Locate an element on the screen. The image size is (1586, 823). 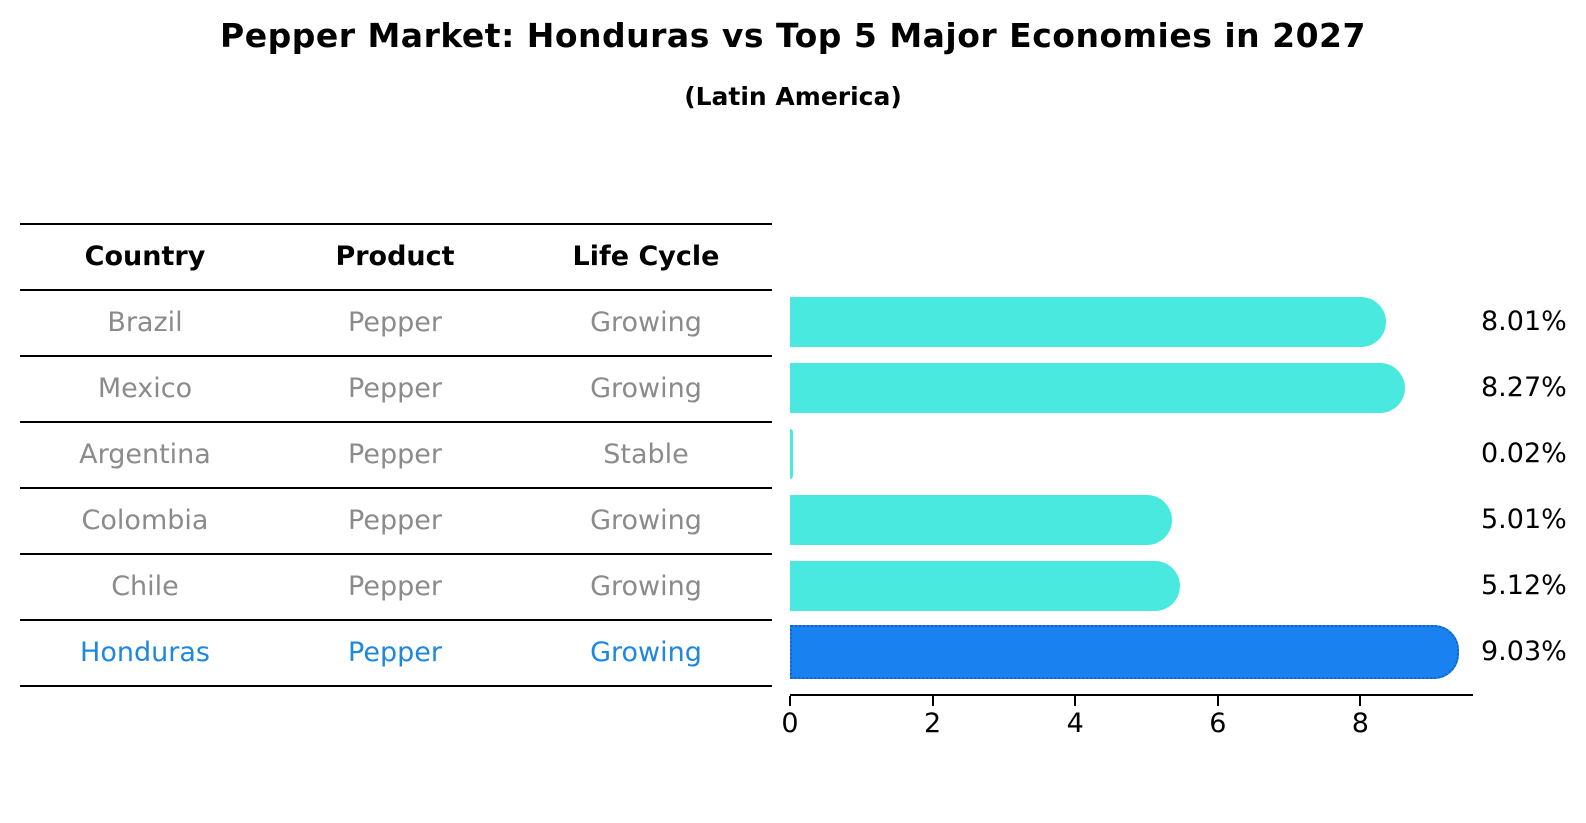
bar-argentina is located at coordinates (792, 454).